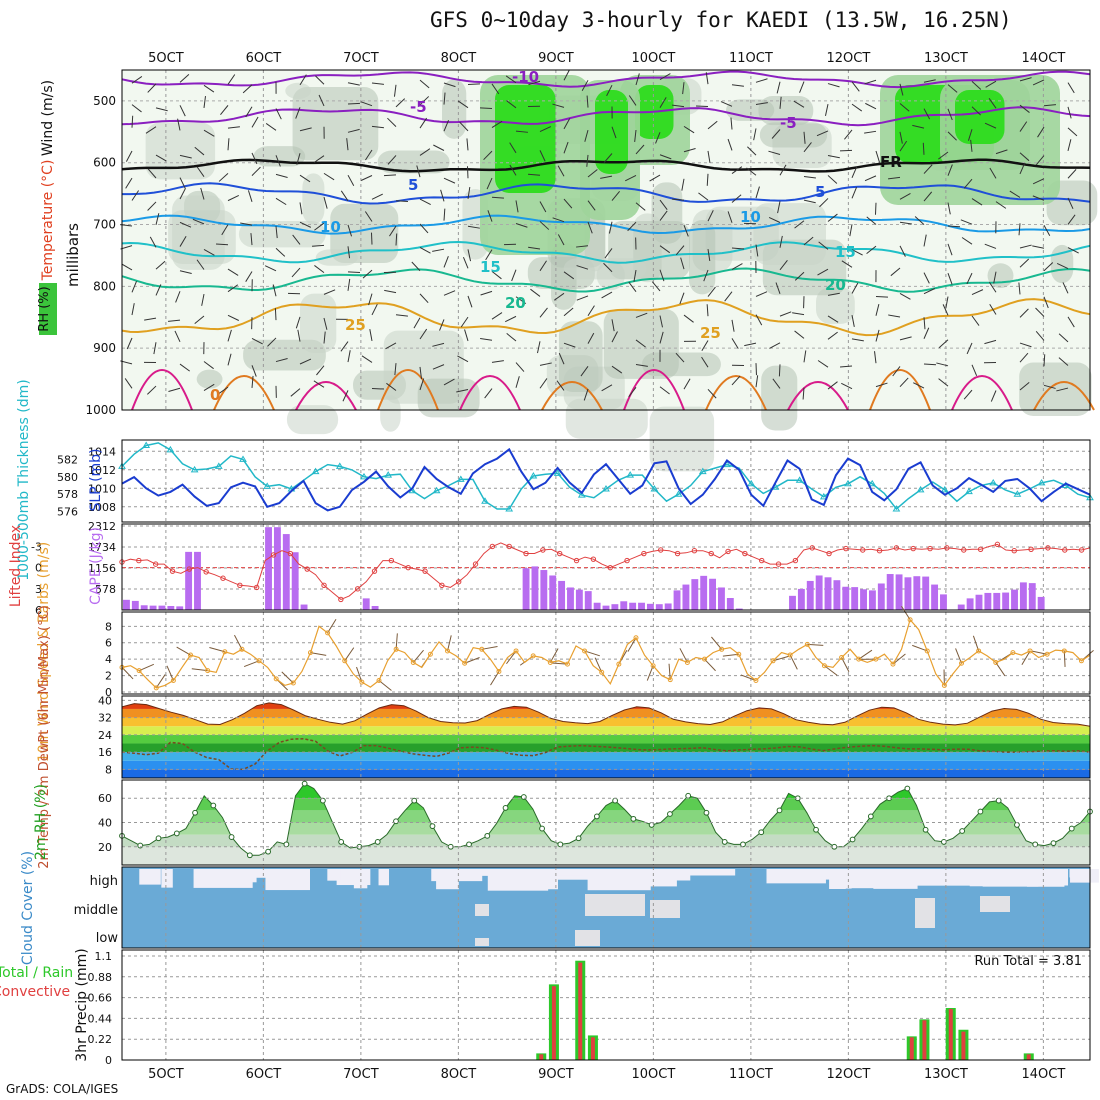  Describe the element at coordinates (750, 217) in the screenshot. I see `contour-label: 10` at that location.